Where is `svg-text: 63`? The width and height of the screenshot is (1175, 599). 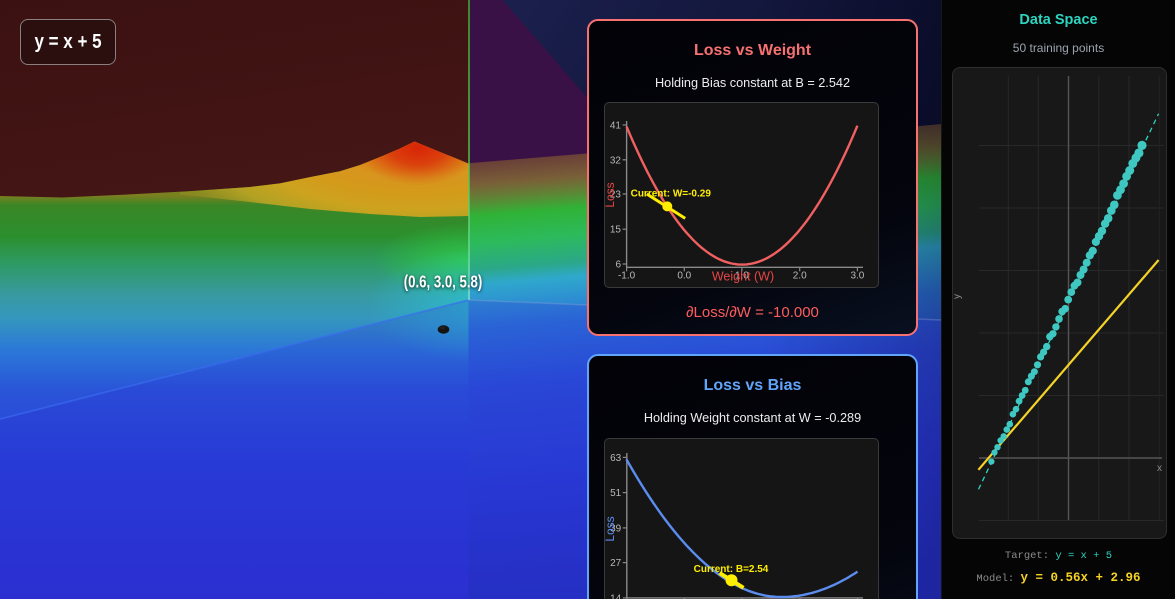 svg-text: 63 is located at coordinates (616, 458).